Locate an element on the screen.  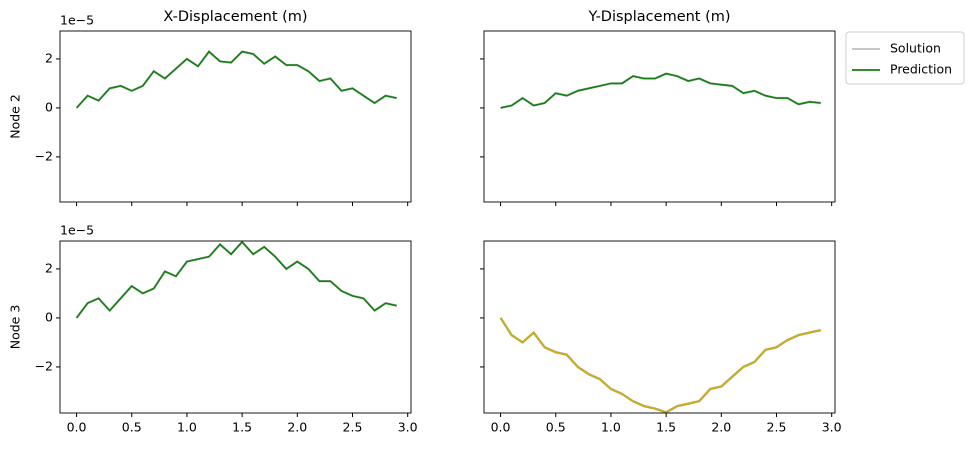
subplot-title: X-Displacement (m) is located at coordinates (235, 17).